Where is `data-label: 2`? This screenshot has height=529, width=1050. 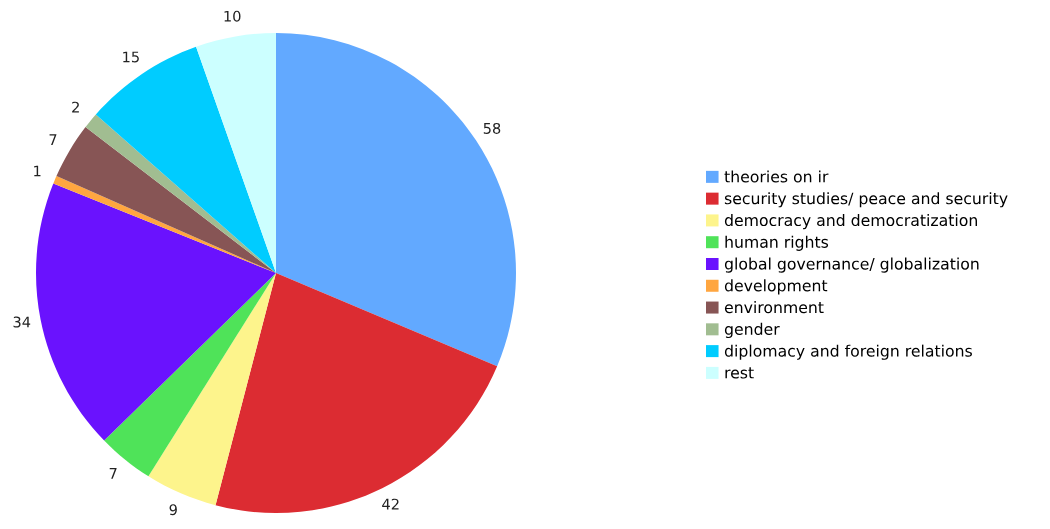
data-label: 2 is located at coordinates (75, 107).